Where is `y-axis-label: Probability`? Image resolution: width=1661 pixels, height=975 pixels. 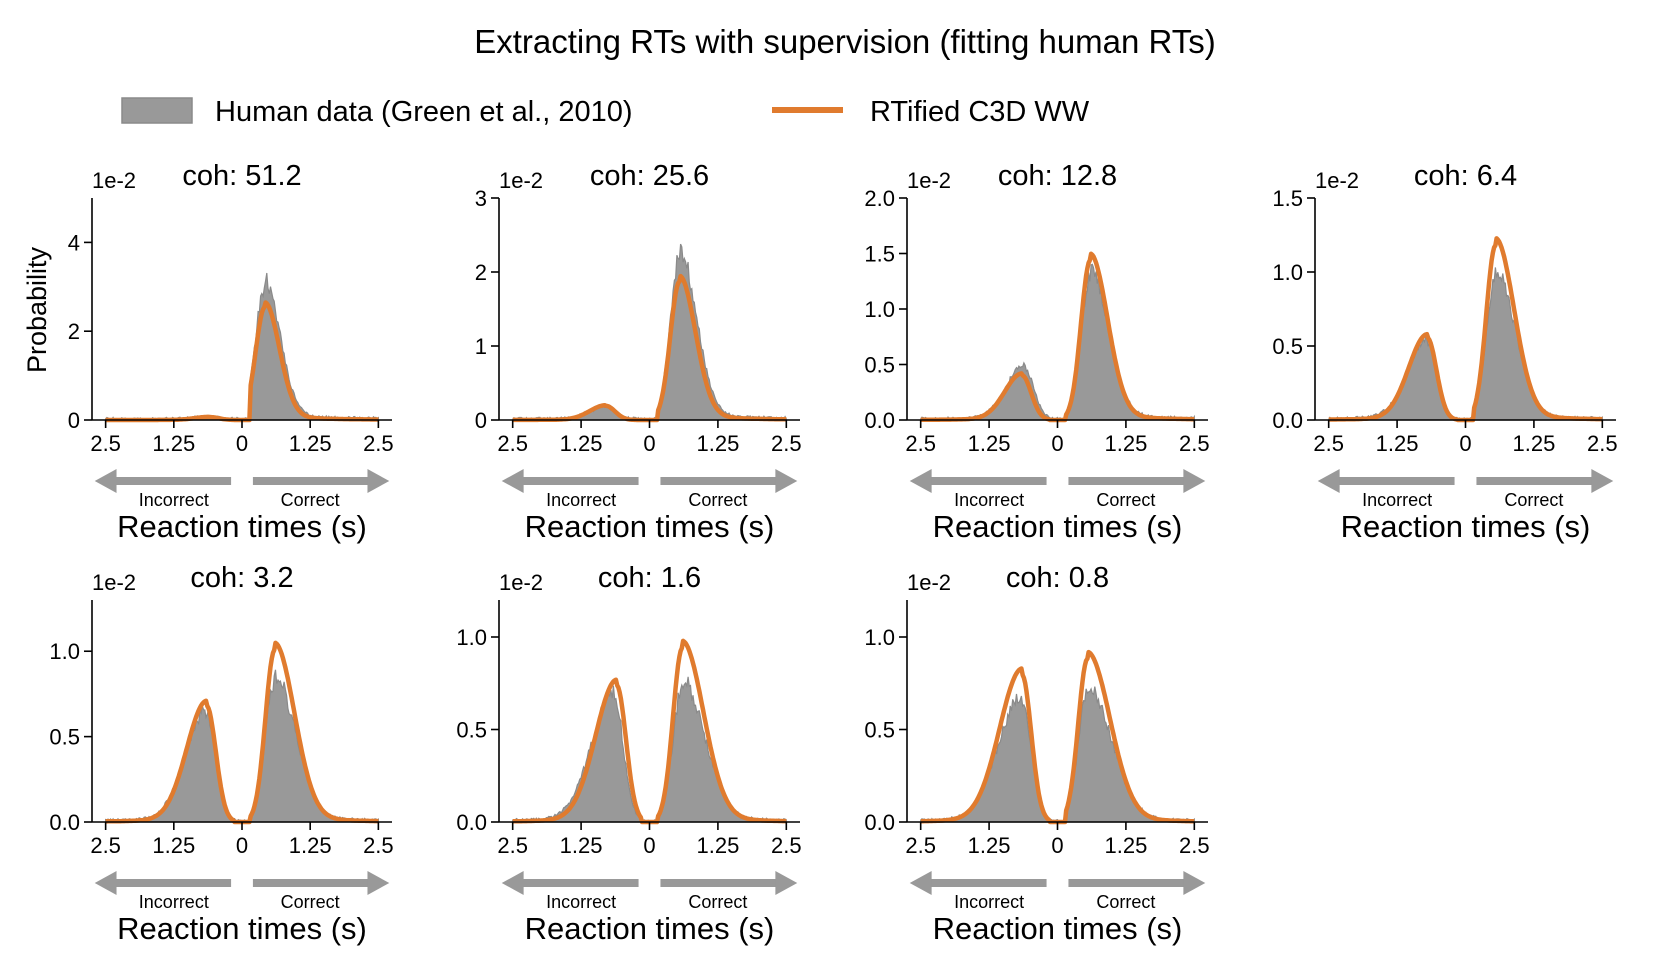
y-axis-label: Probability is located at coordinates (37, 309).